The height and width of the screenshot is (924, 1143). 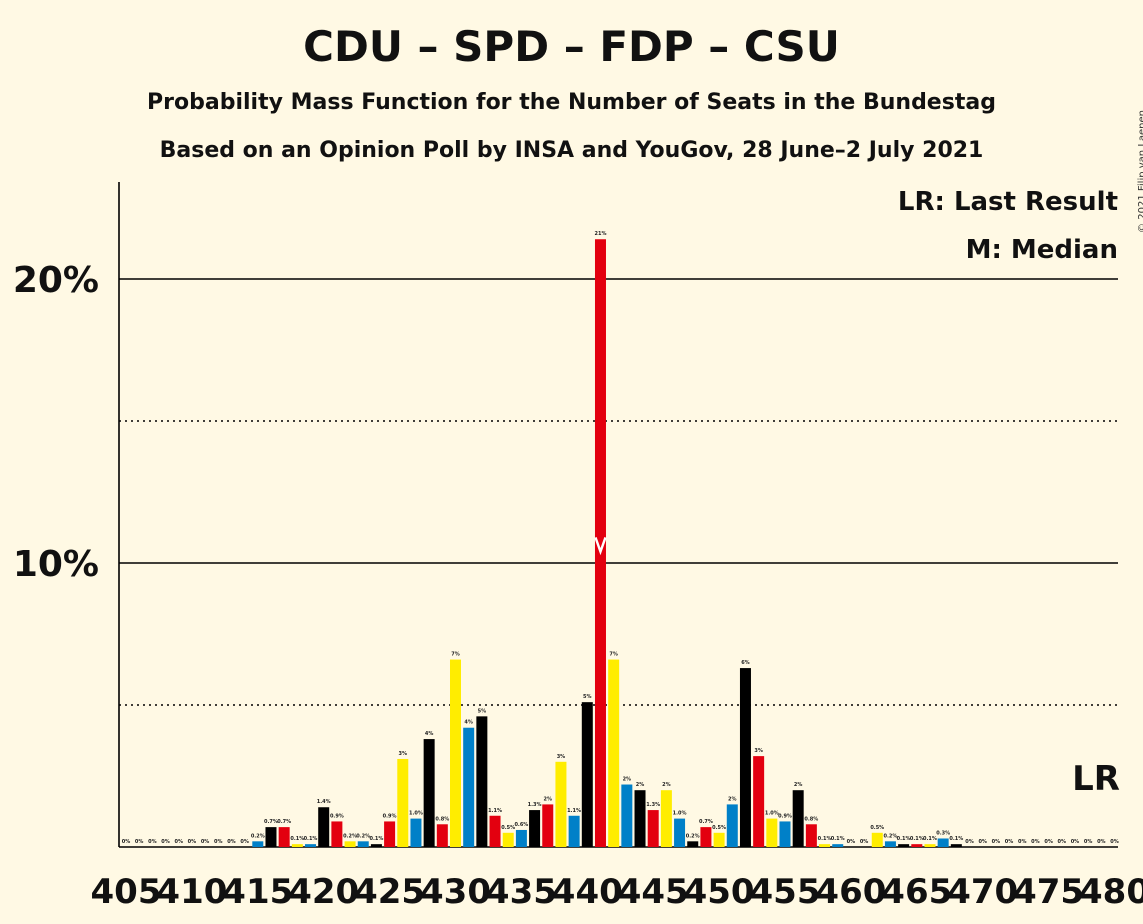 I want to click on bar-value-label: 5%, so click(x=482, y=711).